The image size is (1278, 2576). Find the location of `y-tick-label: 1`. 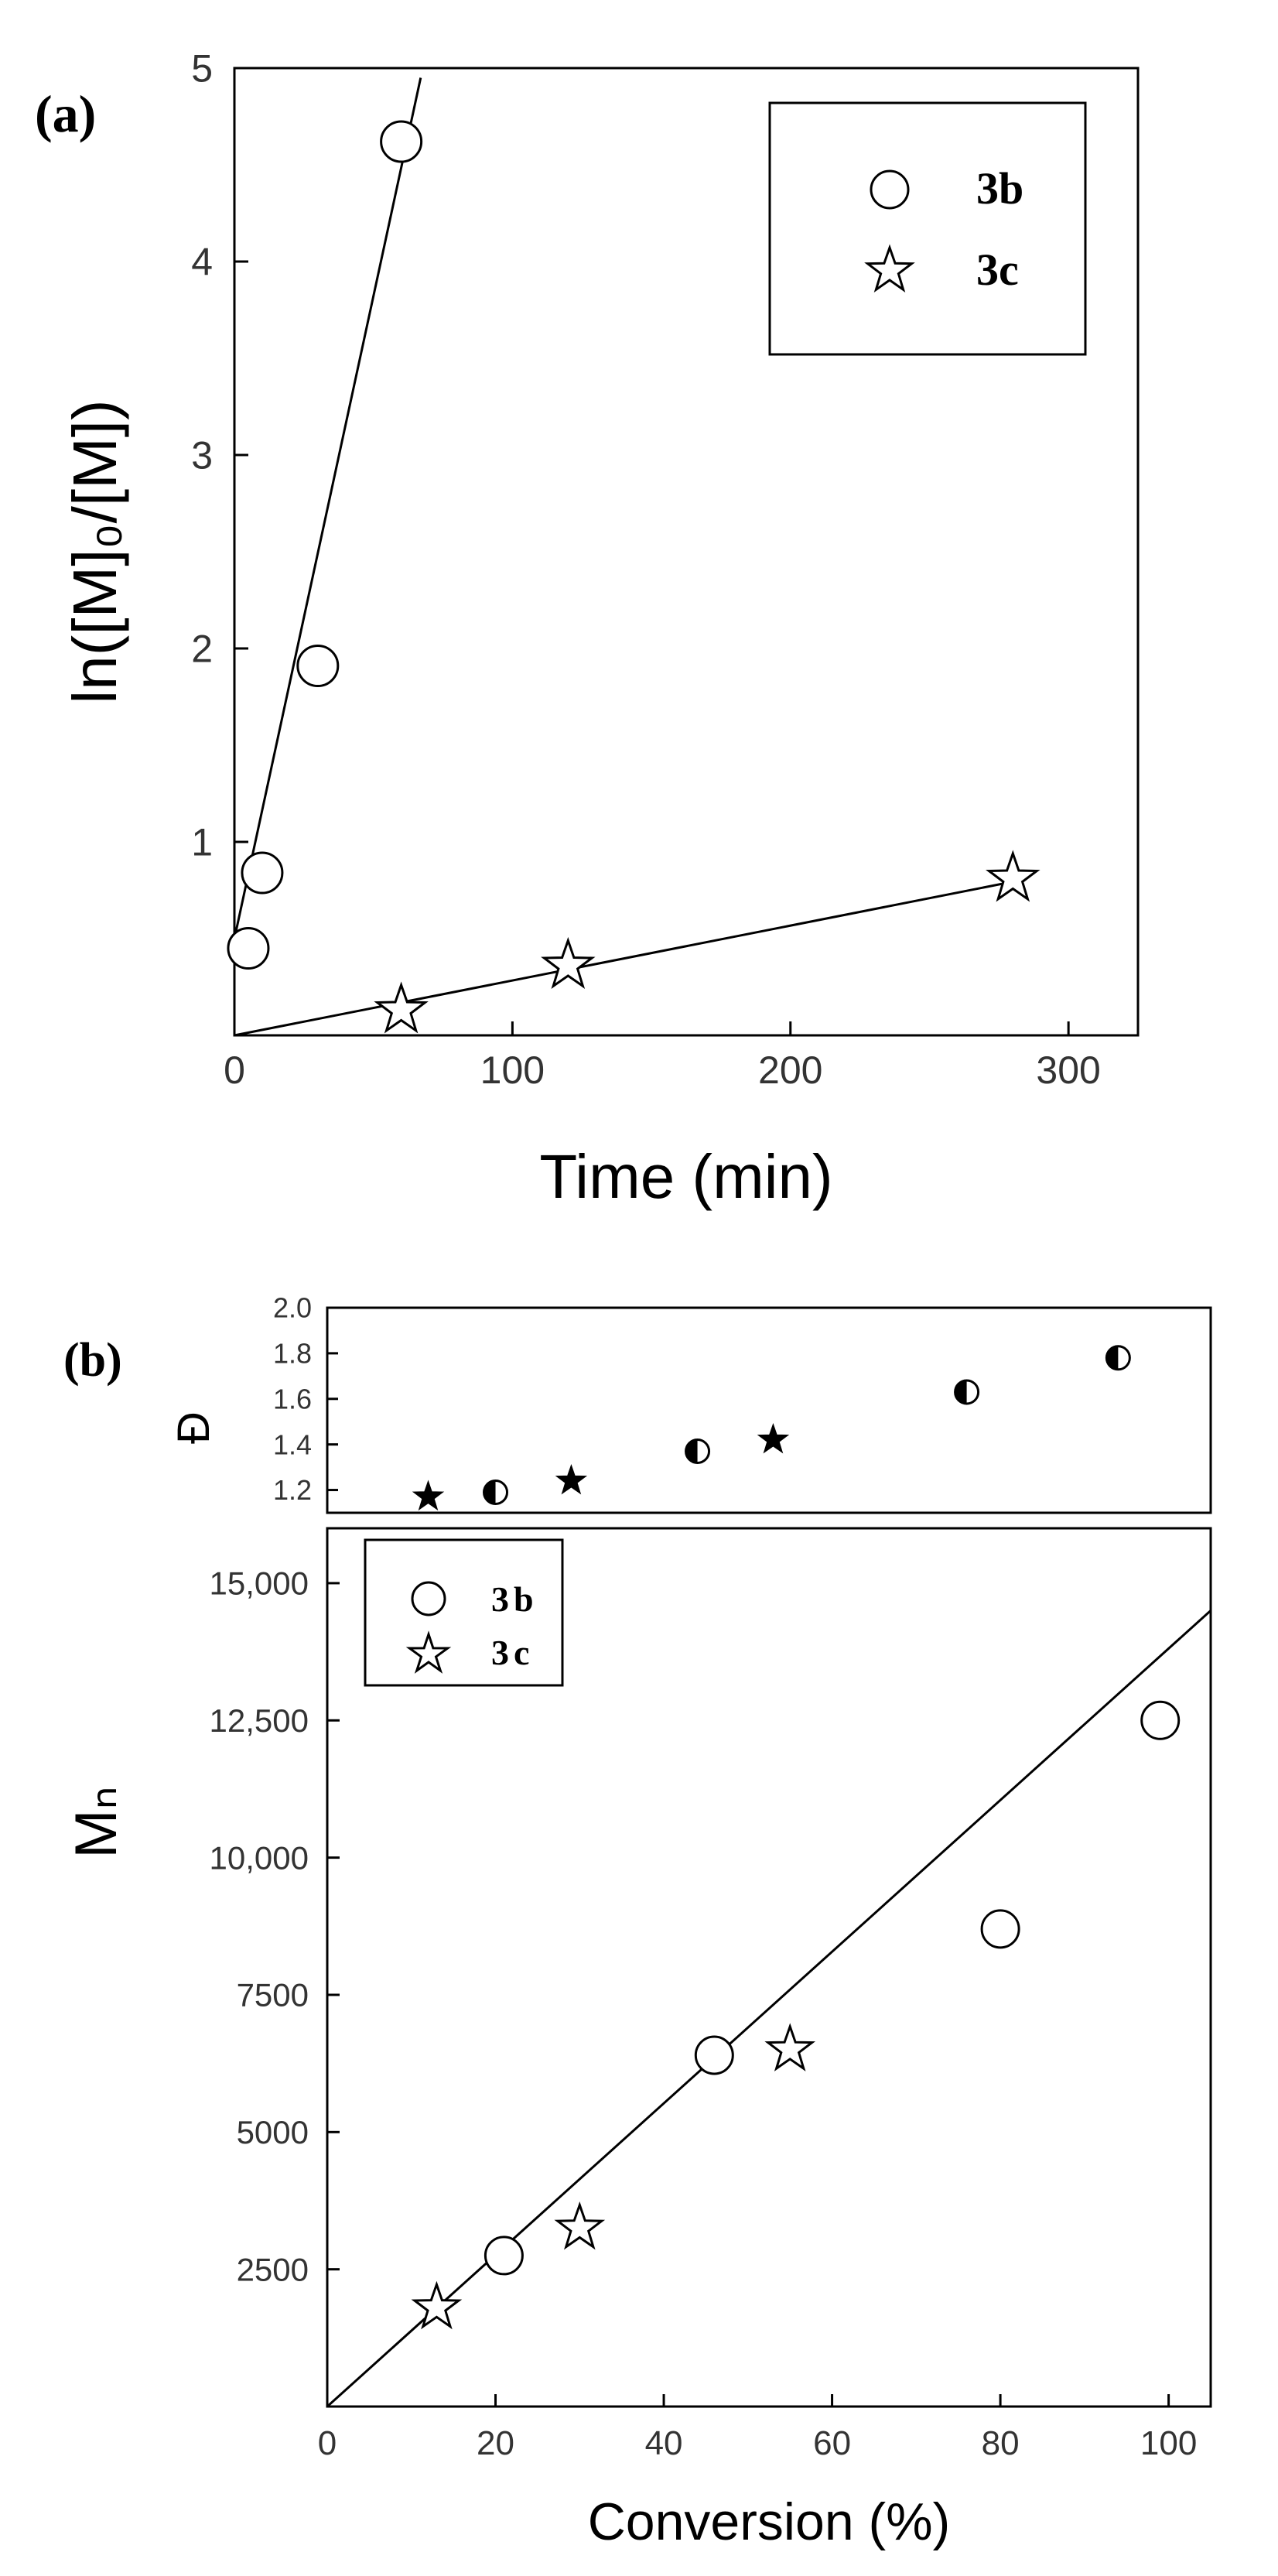

y-tick-label: 1 is located at coordinates (202, 843).